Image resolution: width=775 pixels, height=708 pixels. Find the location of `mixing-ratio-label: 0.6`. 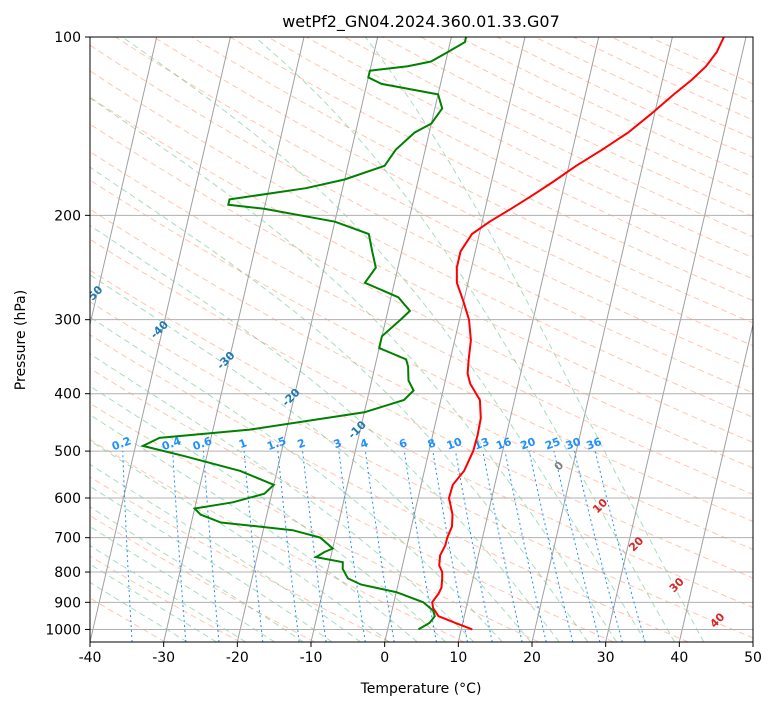

mixing-ratio-label: 0.6 is located at coordinates (202, 443).